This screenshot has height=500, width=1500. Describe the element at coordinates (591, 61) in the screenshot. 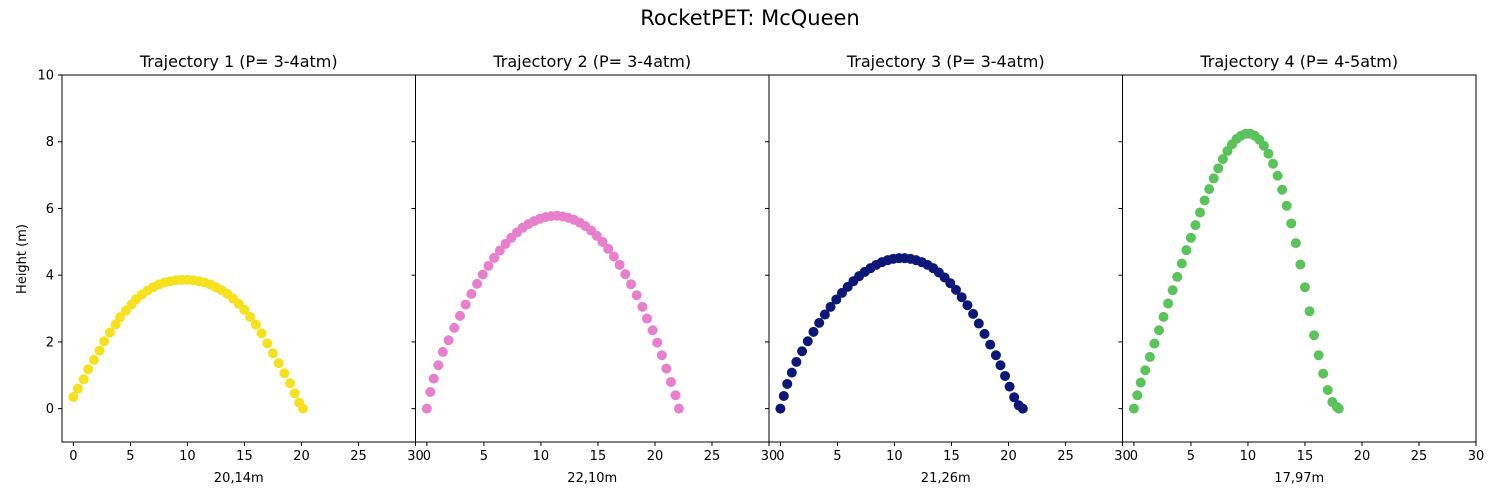

I see `panel-title: Trajectory 2 (P= 3-4atm)` at that location.